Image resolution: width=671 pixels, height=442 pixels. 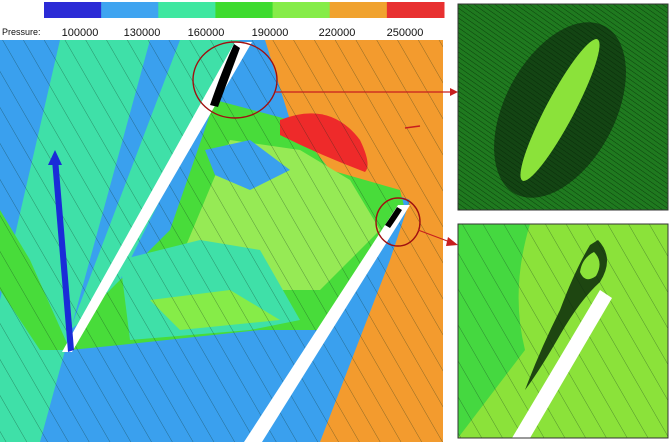 I want to click on trailing-edge-callout-circle, so click(x=398, y=222).